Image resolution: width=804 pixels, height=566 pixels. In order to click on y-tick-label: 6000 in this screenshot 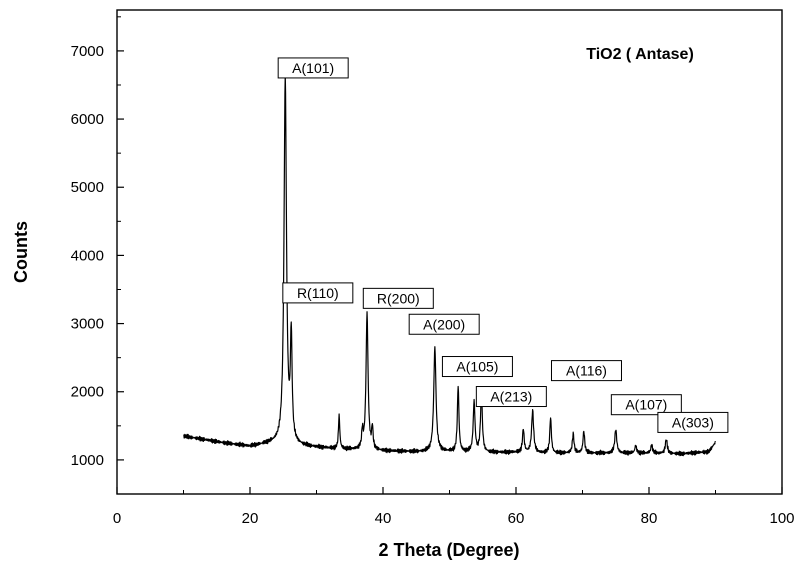, I will do `click(87, 119)`.